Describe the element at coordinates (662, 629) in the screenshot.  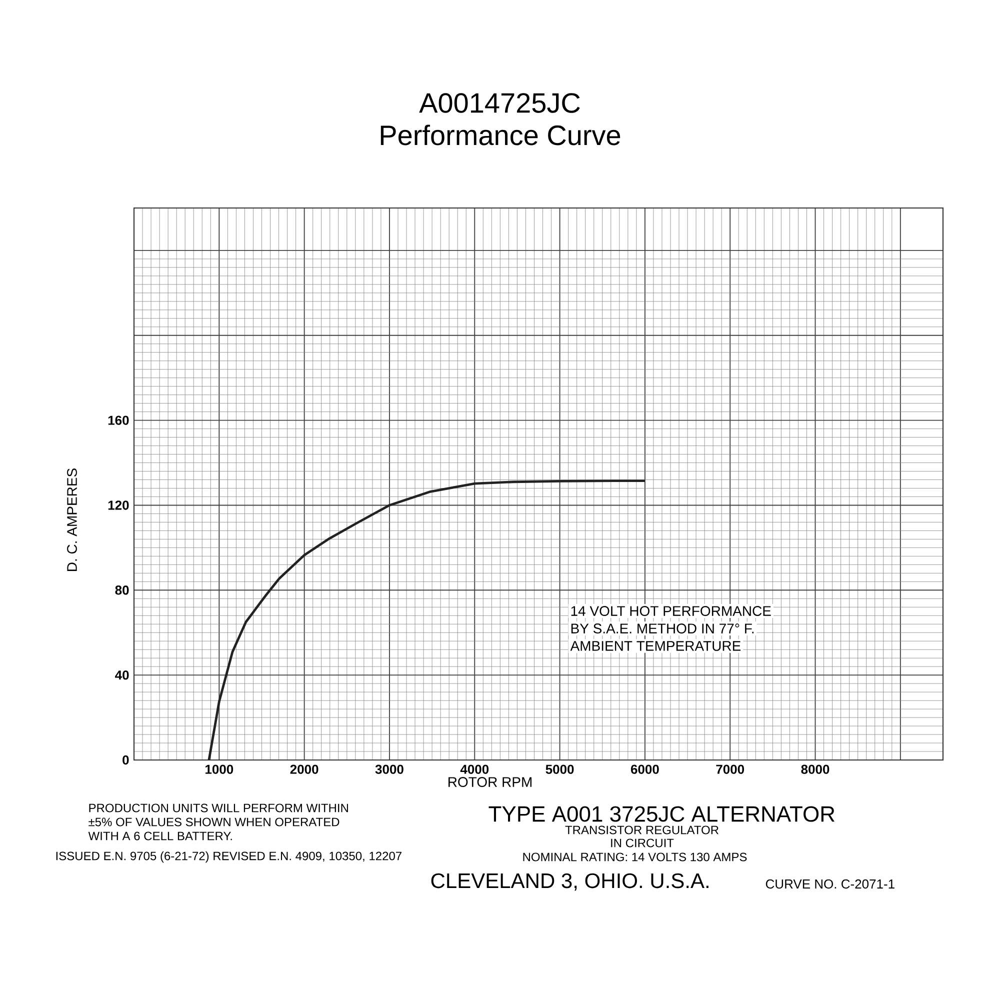
I see `annotation: BY S.A.E. METHOD IN 77° F.` at that location.